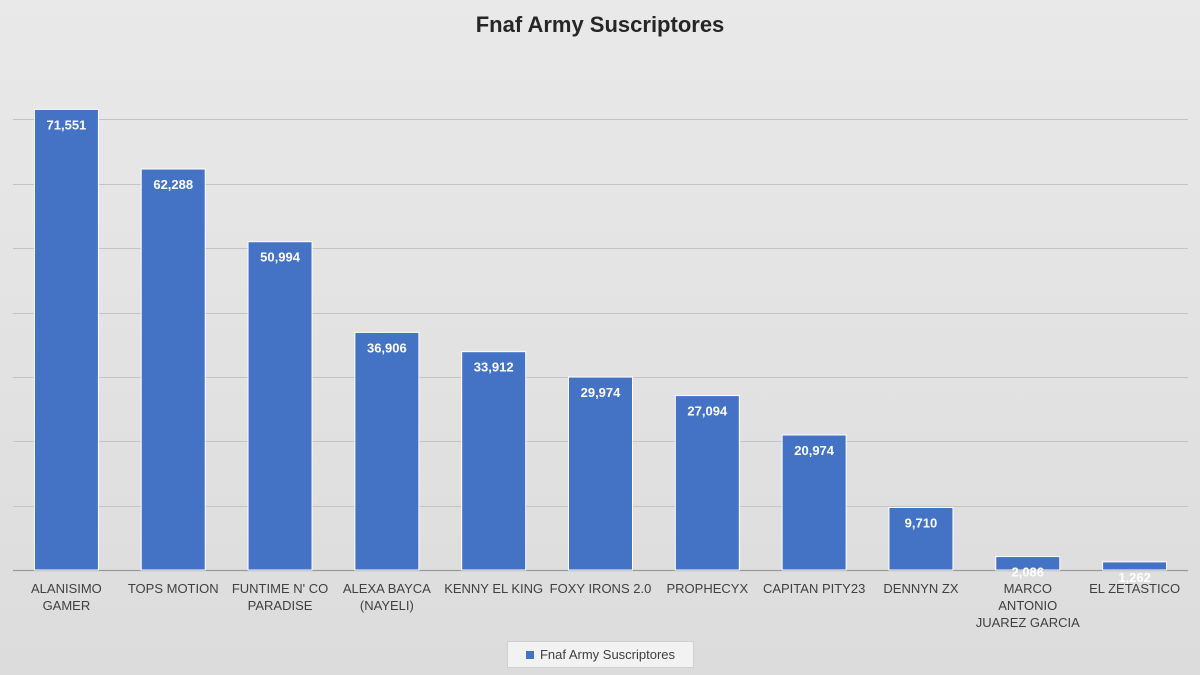  Describe the element at coordinates (387, 347) in the screenshot. I see `data-label: 36,906` at that location.